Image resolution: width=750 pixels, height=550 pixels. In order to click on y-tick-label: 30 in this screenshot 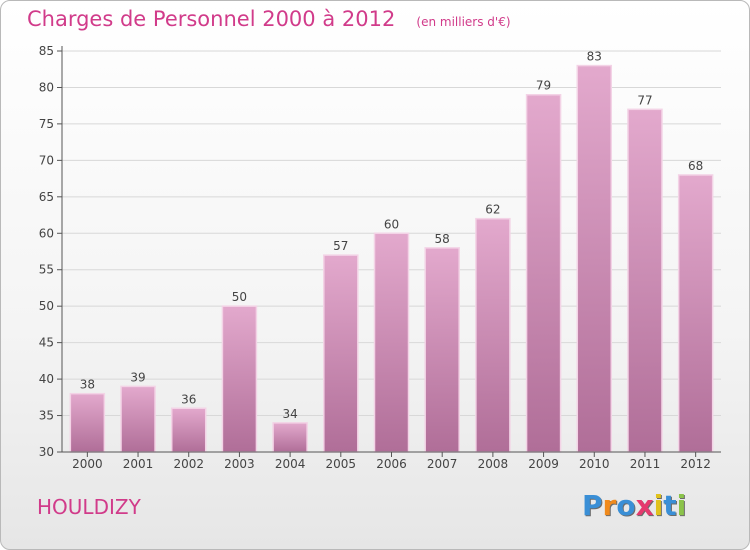, I will do `click(46, 452)`.